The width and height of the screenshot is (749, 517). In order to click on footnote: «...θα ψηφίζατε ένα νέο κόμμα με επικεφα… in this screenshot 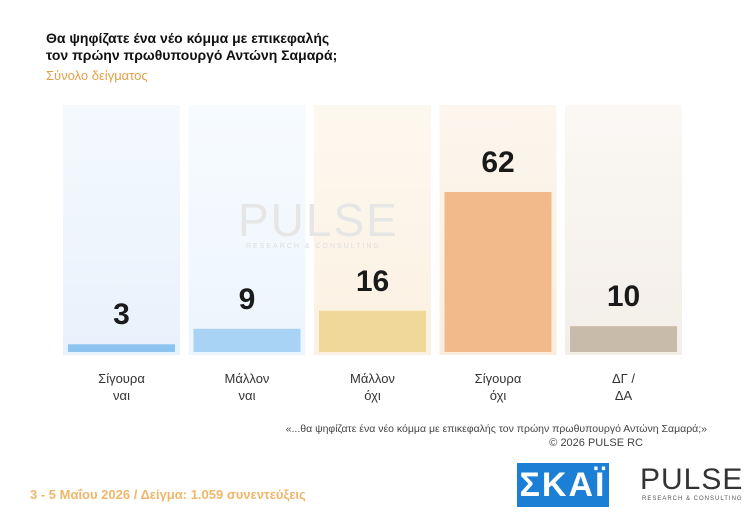, I will do `click(496, 429)`.